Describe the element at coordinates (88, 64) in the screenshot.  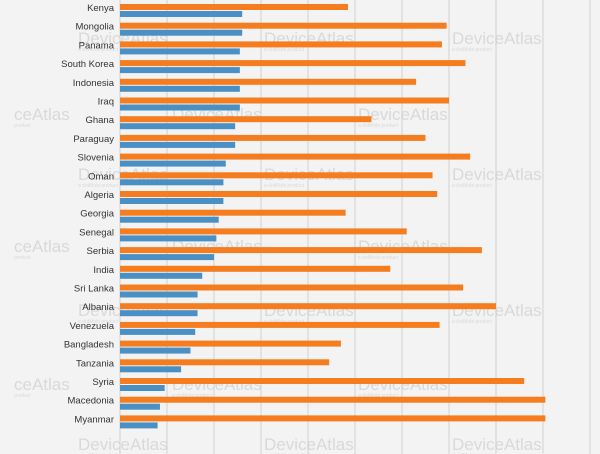
I see `category-label: South Korea` at that location.